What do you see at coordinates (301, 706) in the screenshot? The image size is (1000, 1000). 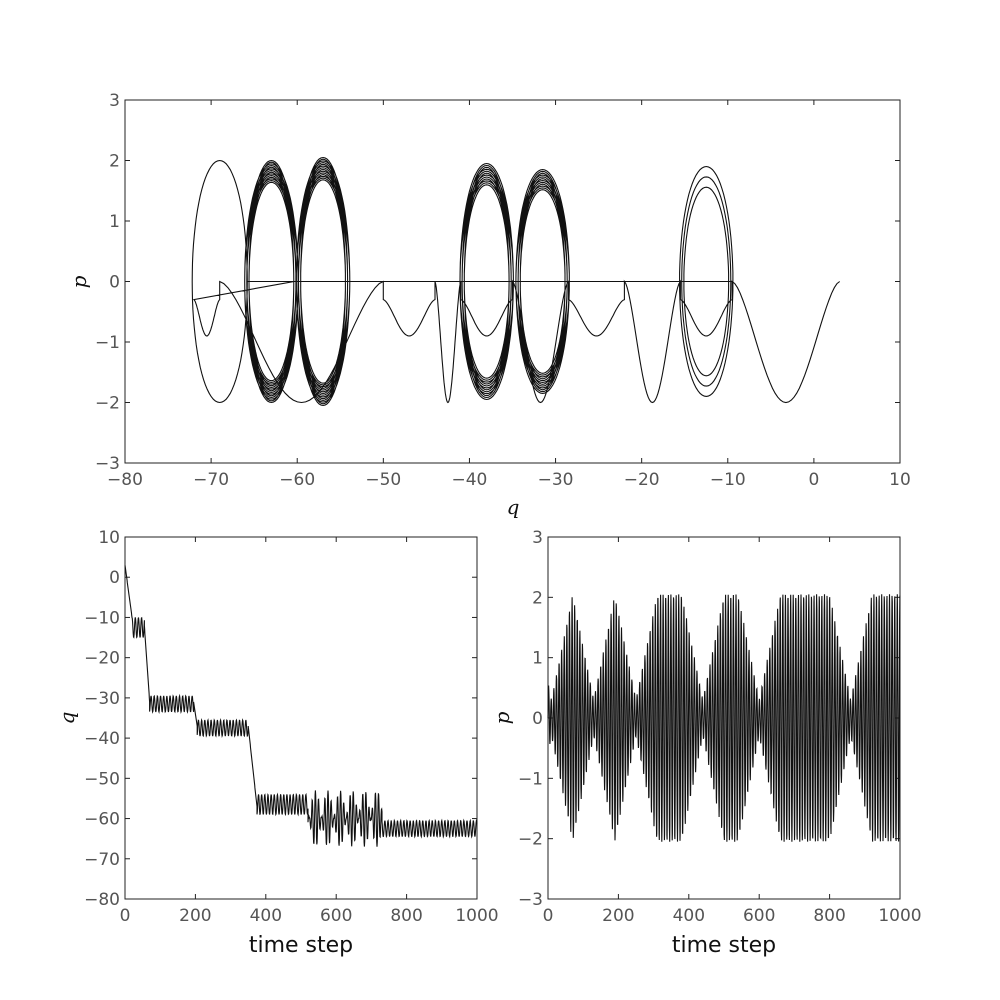 I see `q-time-series-line` at bounding box center [301, 706].